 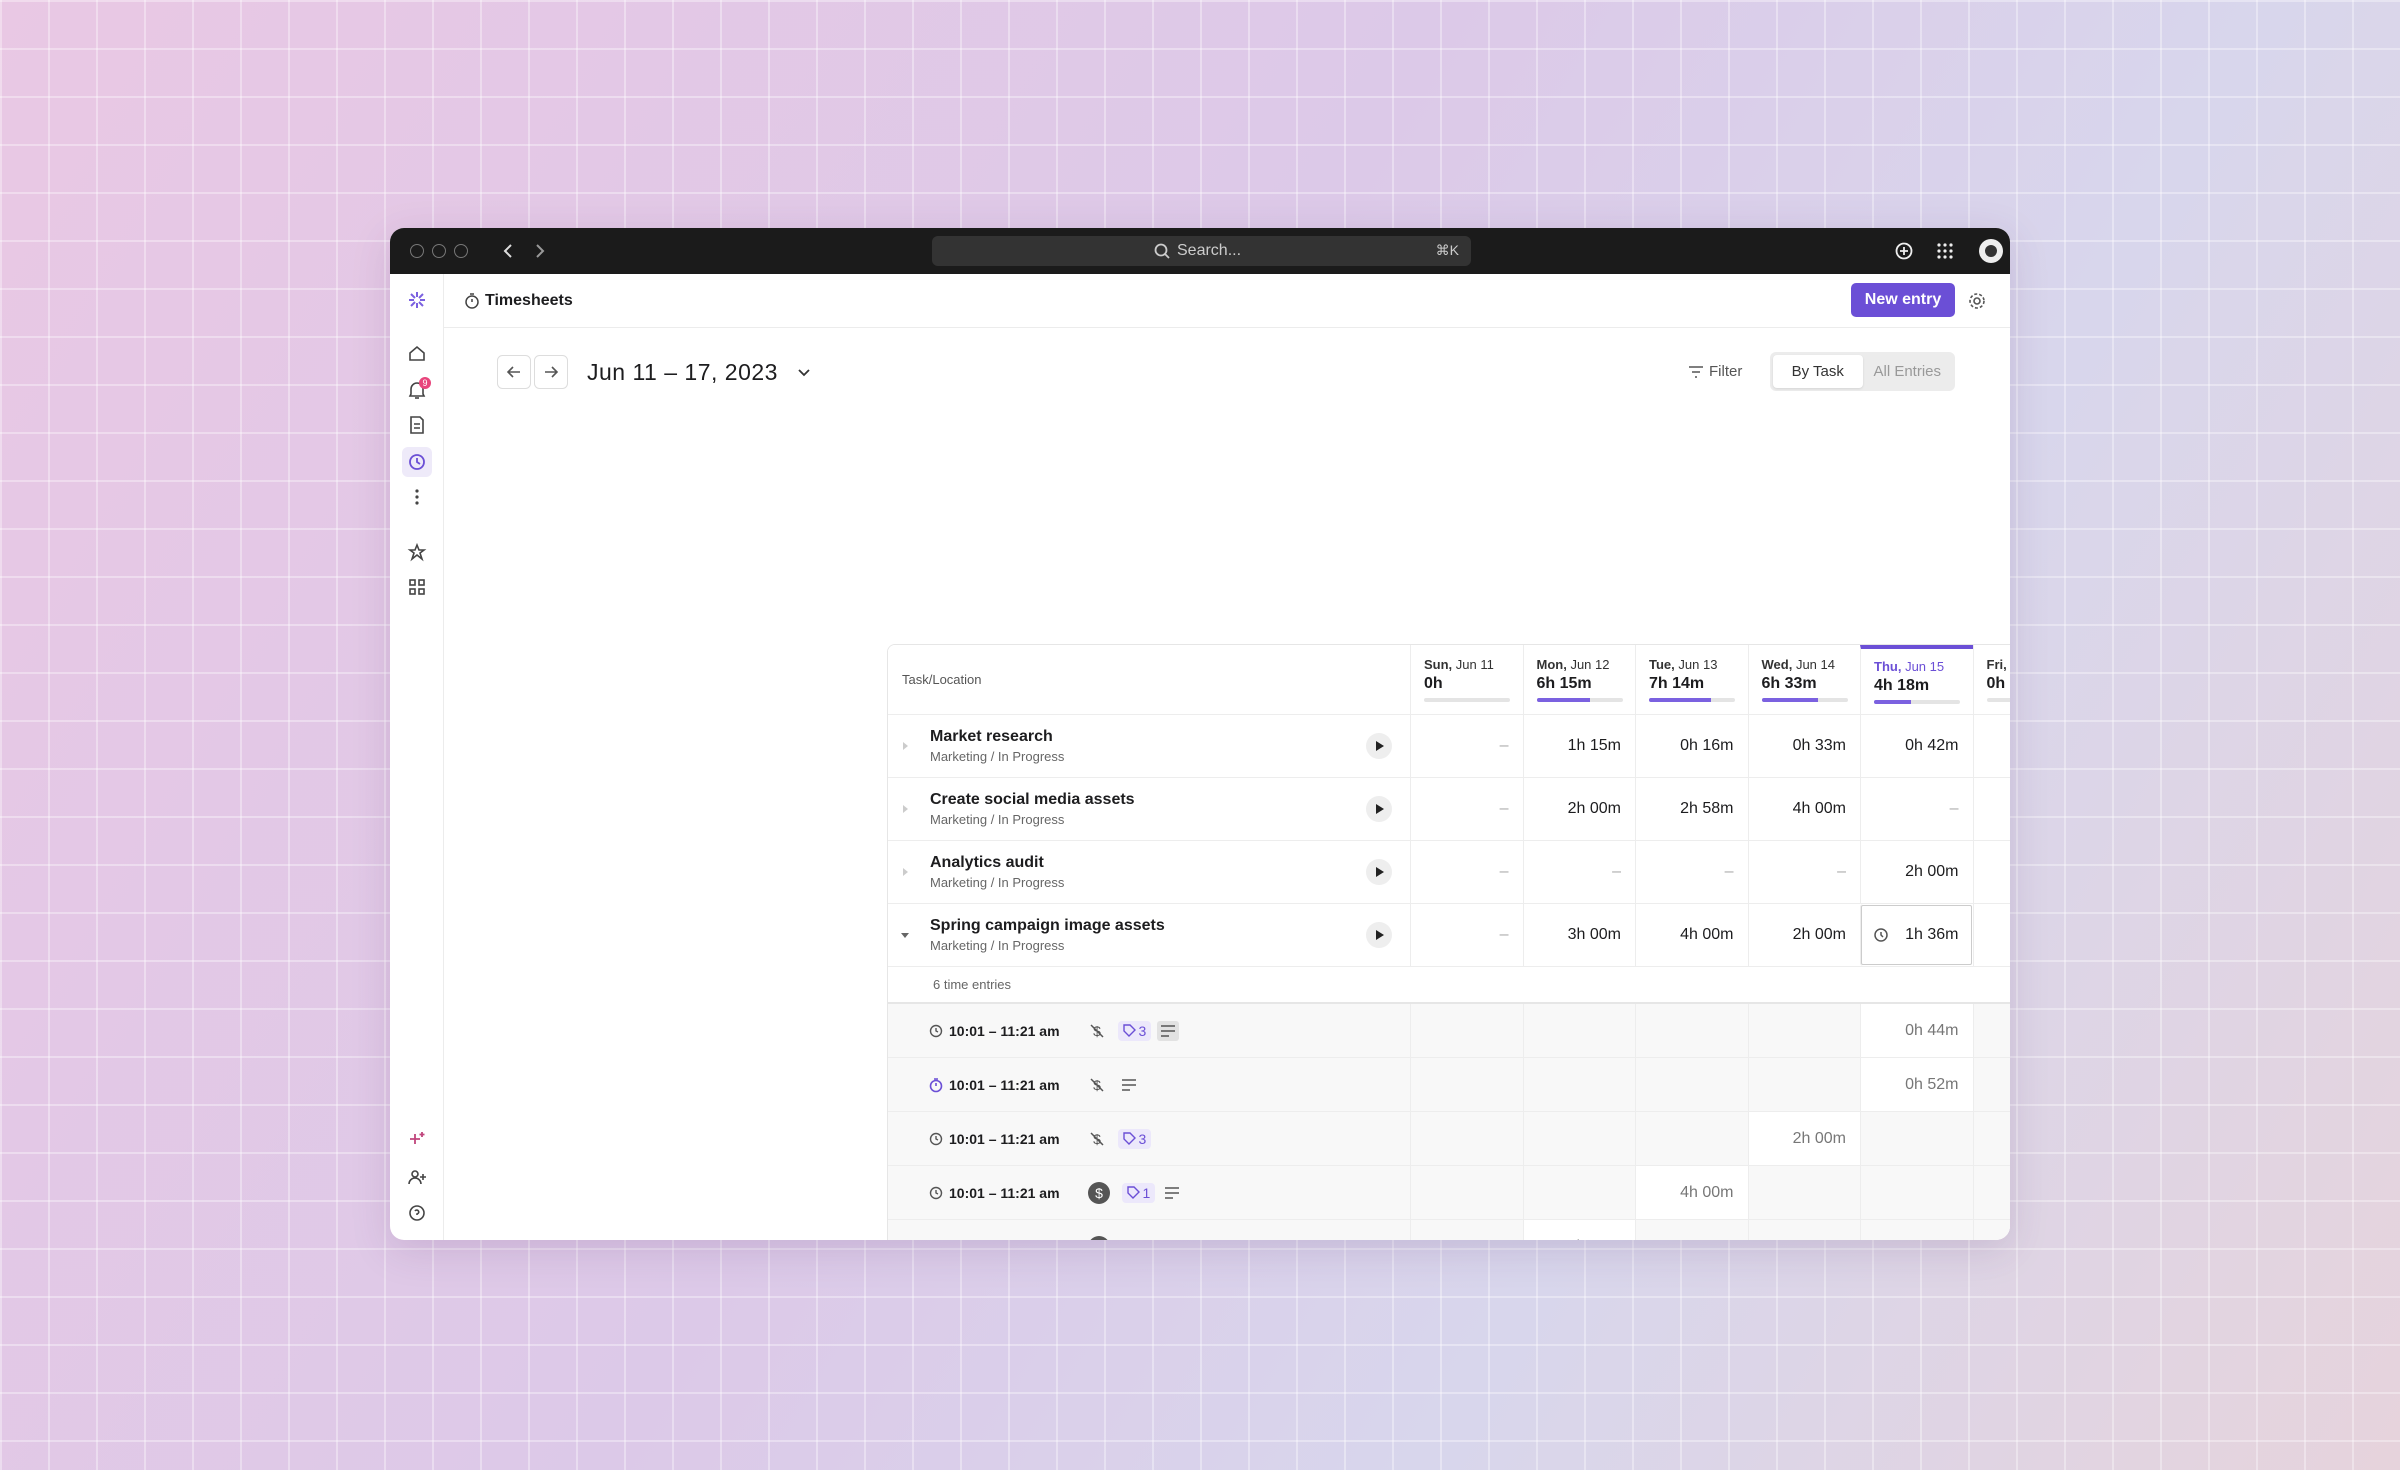 I want to click on day-label: Fri, Jun 16, so click(x=1999, y=664).